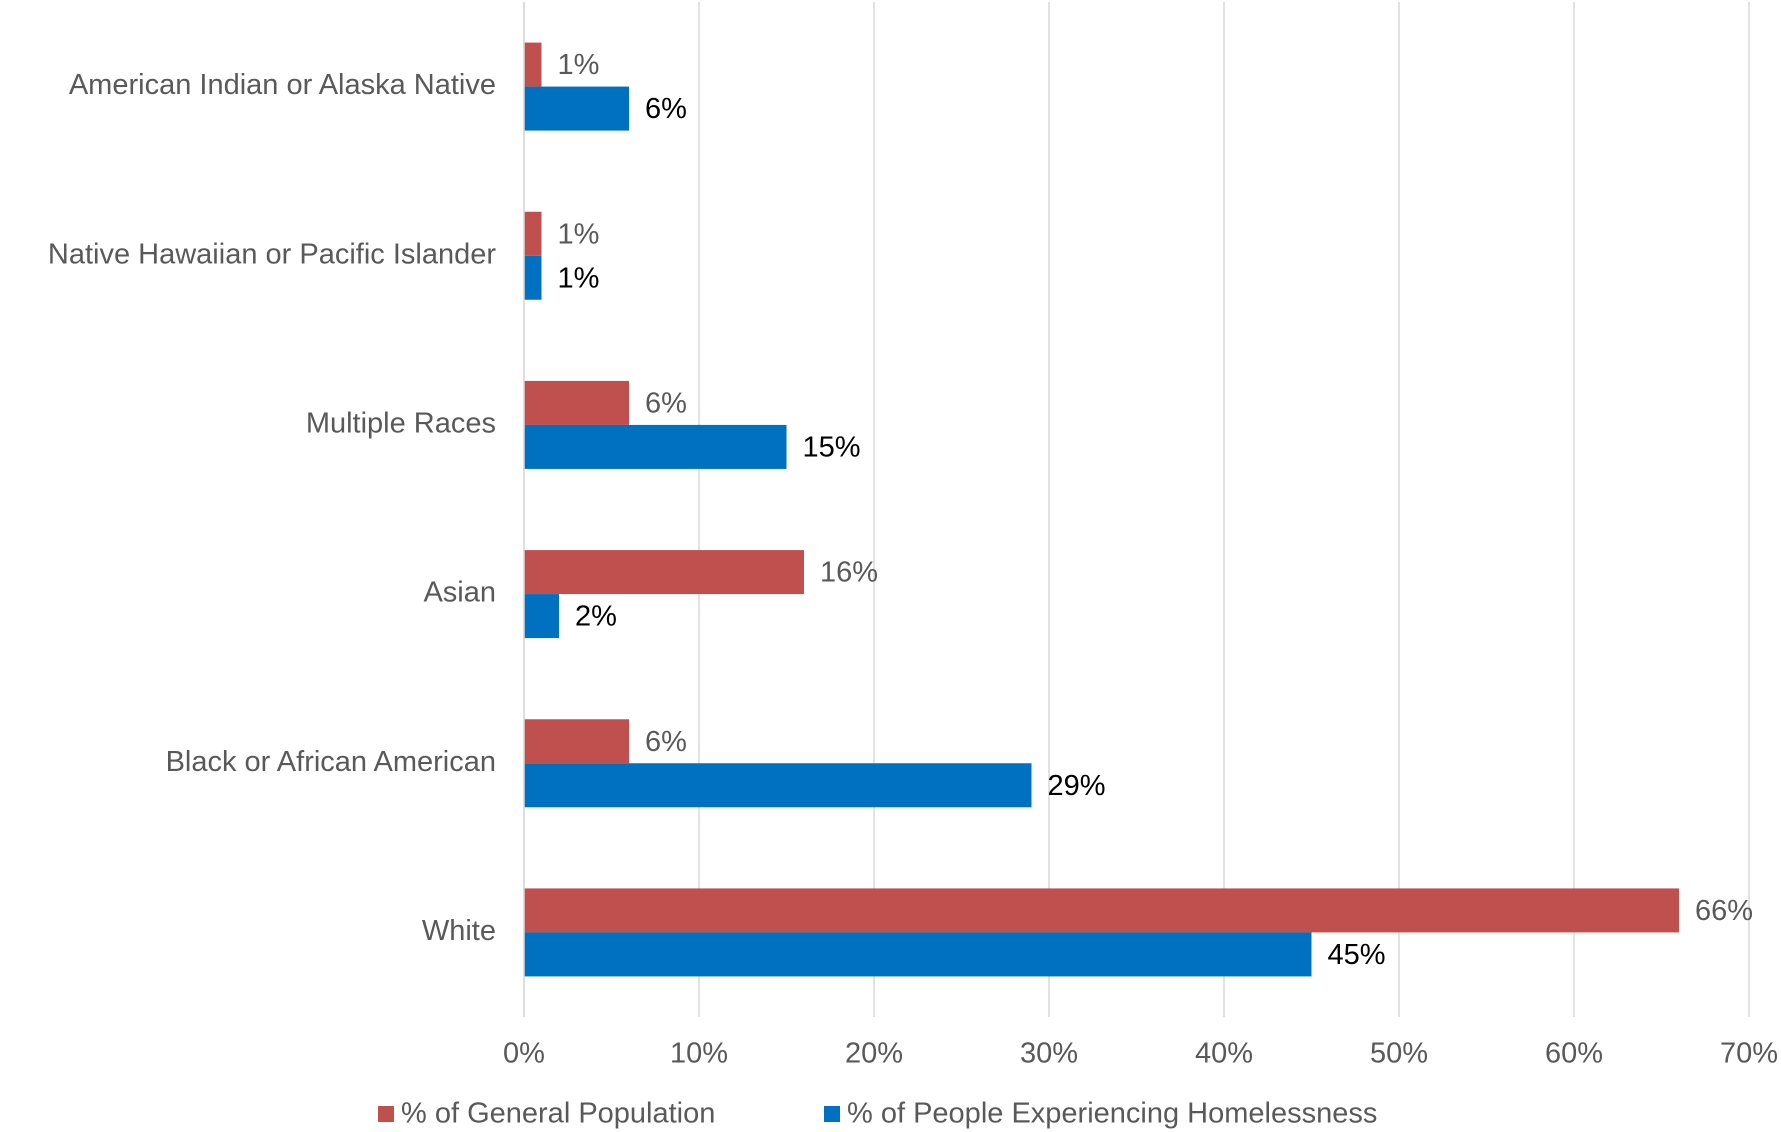  I want to click on x-tick-label: 20%, so click(874, 1054).